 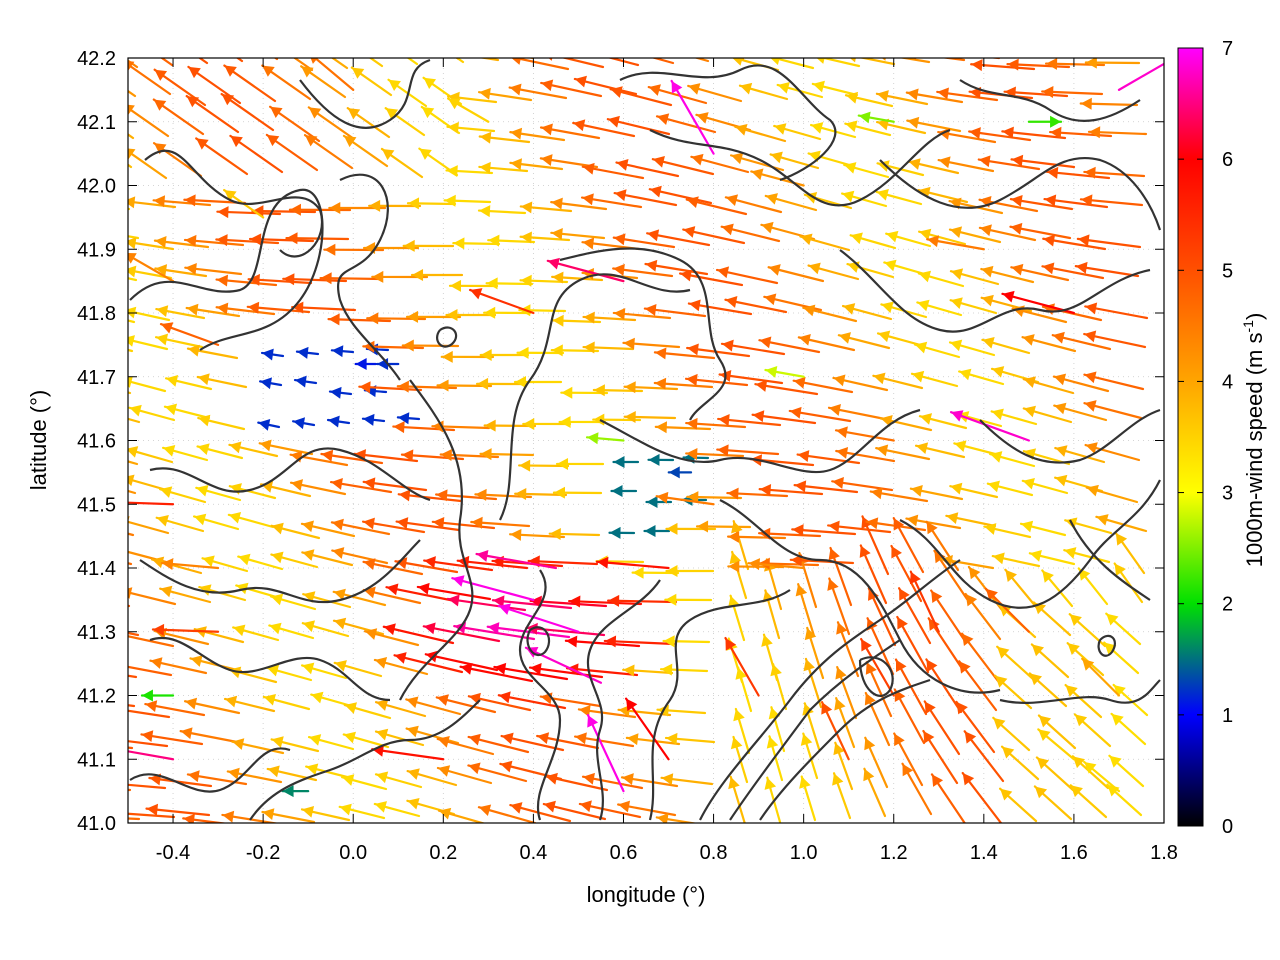 What do you see at coordinates (533, 853) in the screenshot?
I see `x-tick-label: 0.4` at bounding box center [533, 853].